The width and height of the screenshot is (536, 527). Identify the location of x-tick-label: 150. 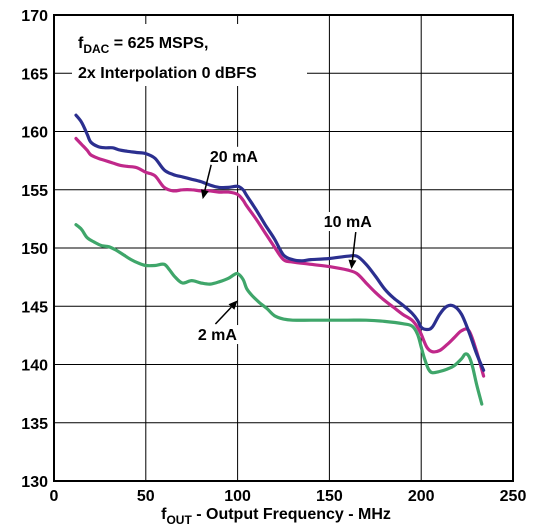
(329, 496).